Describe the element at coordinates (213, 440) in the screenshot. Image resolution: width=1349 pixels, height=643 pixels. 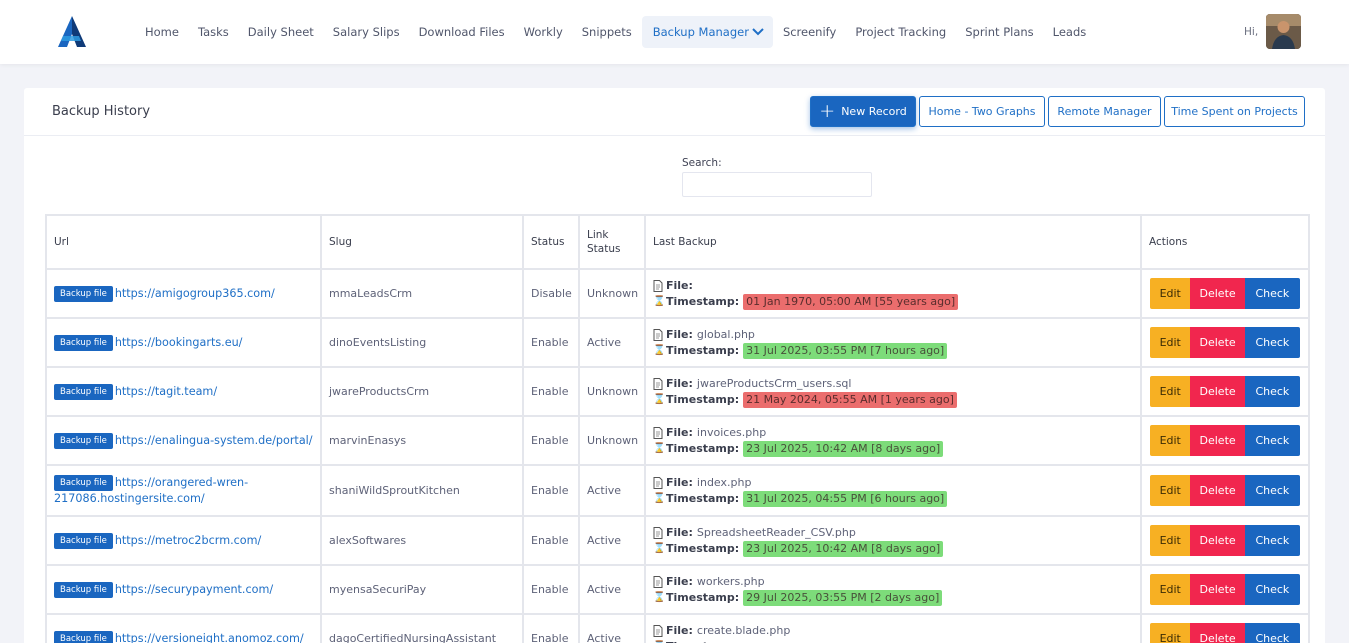
I see `url-link: https://enalingua-system.de/portal/` at that location.